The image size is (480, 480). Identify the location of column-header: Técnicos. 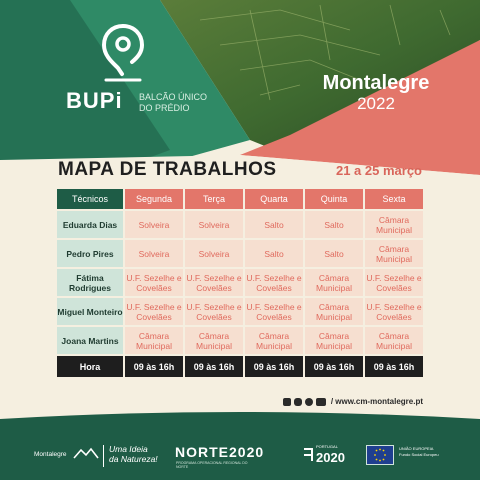
(91, 200).